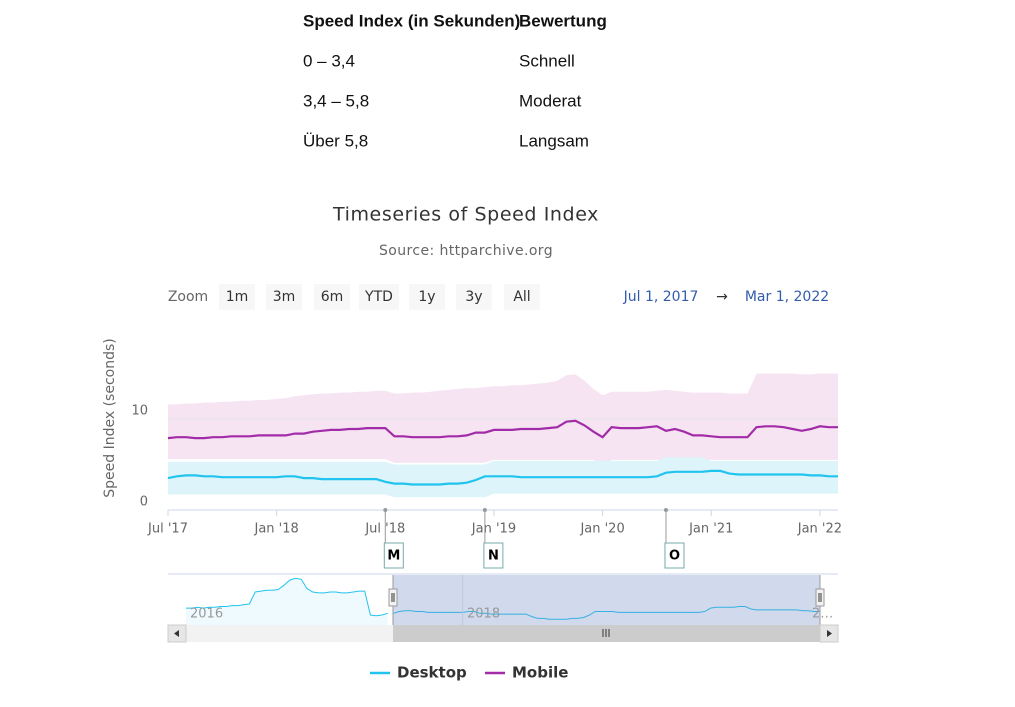 Image resolution: width=1015 pixels, height=707 pixels. Describe the element at coordinates (466, 251) in the screenshot. I see `chart-subtitle: Source: httparchive.org` at that location.